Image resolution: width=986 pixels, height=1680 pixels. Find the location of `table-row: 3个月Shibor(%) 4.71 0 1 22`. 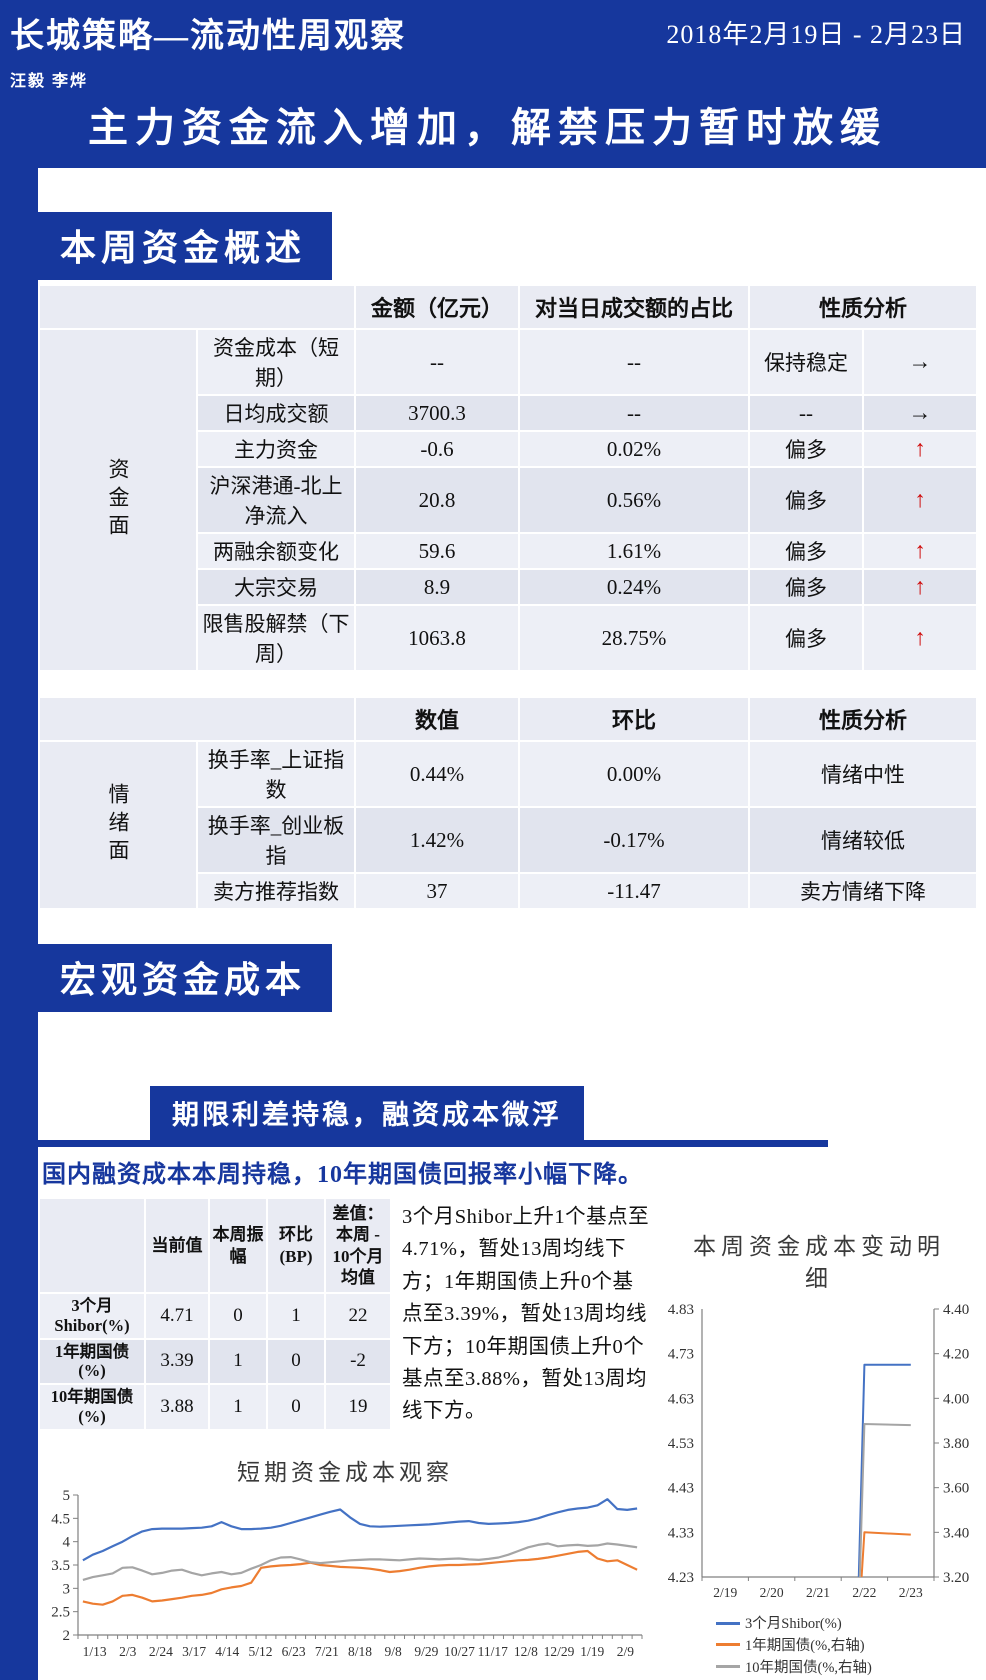

table-row: 3个月Shibor(%) 4.71 0 1 22 is located at coordinates (215, 1316).